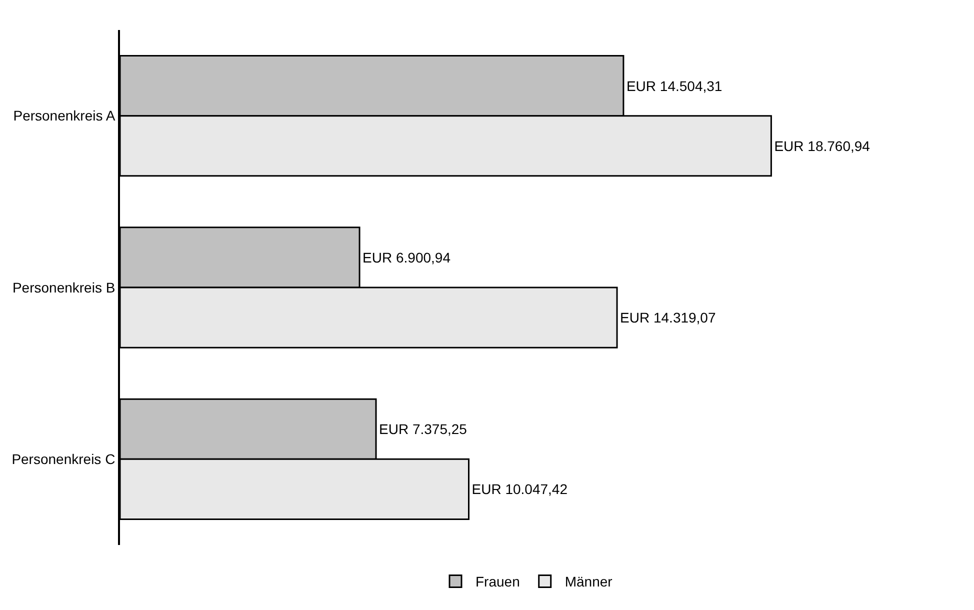 This screenshot has height=610, width=974. Describe the element at coordinates (498, 582) in the screenshot. I see `legend-label: Frauen` at that location.